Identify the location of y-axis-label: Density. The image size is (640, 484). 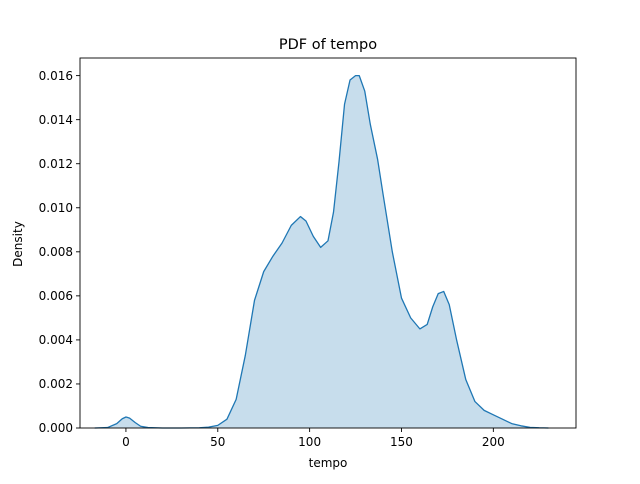
(18, 244).